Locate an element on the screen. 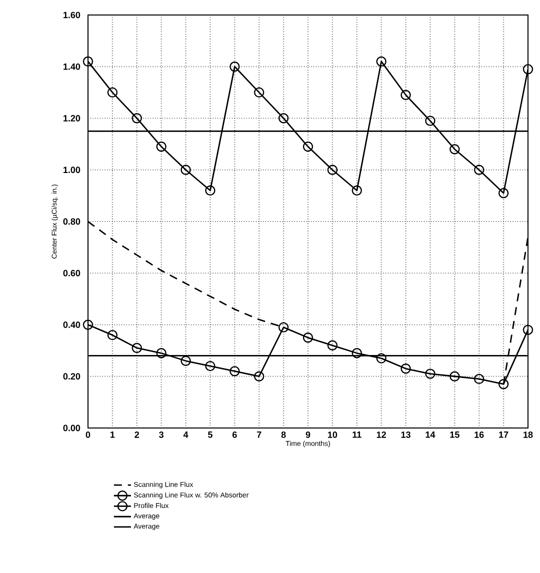 The height and width of the screenshot is (573, 540). y-tick-label: 0.80 is located at coordinates (71, 221).